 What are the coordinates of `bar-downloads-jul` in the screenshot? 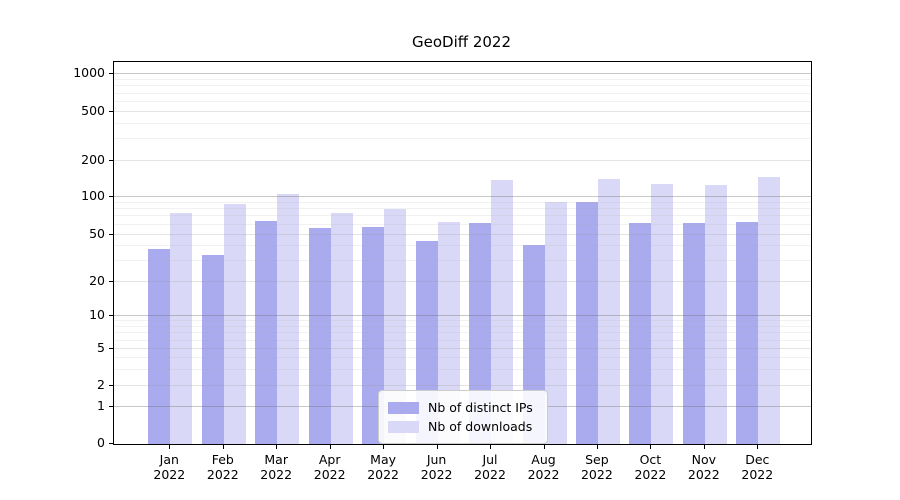 It's located at (502, 312).